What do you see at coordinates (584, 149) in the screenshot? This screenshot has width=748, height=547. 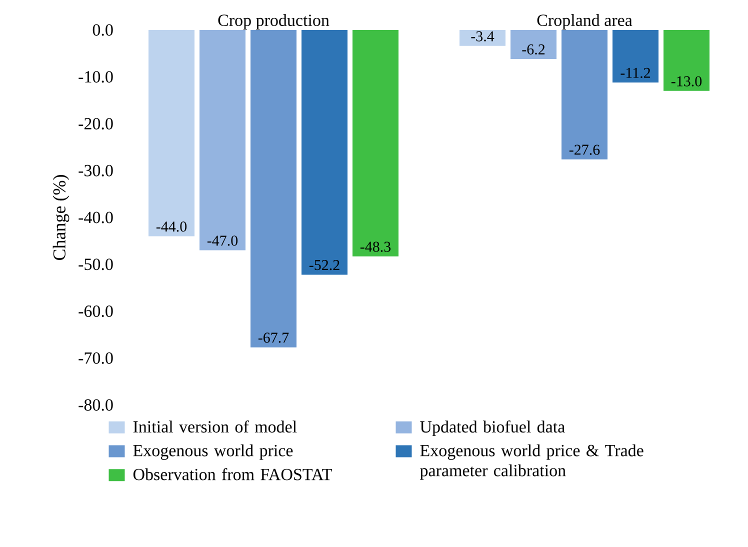 I see `data-label: -27.6` at bounding box center [584, 149].